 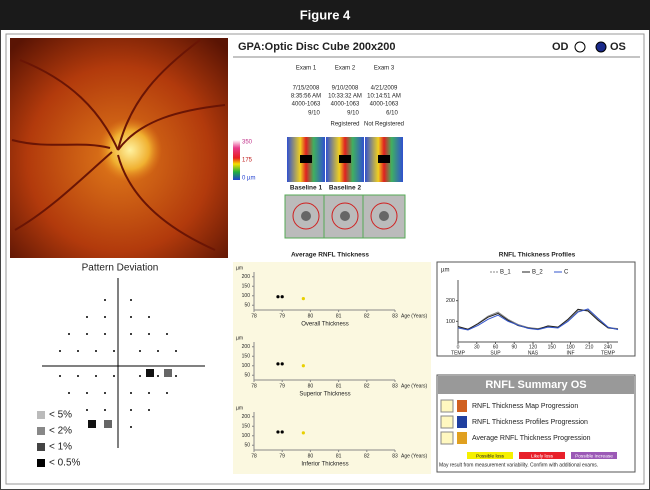 What do you see at coordinates (325, 15) in the screenshot?
I see `header-bar` at bounding box center [325, 15].